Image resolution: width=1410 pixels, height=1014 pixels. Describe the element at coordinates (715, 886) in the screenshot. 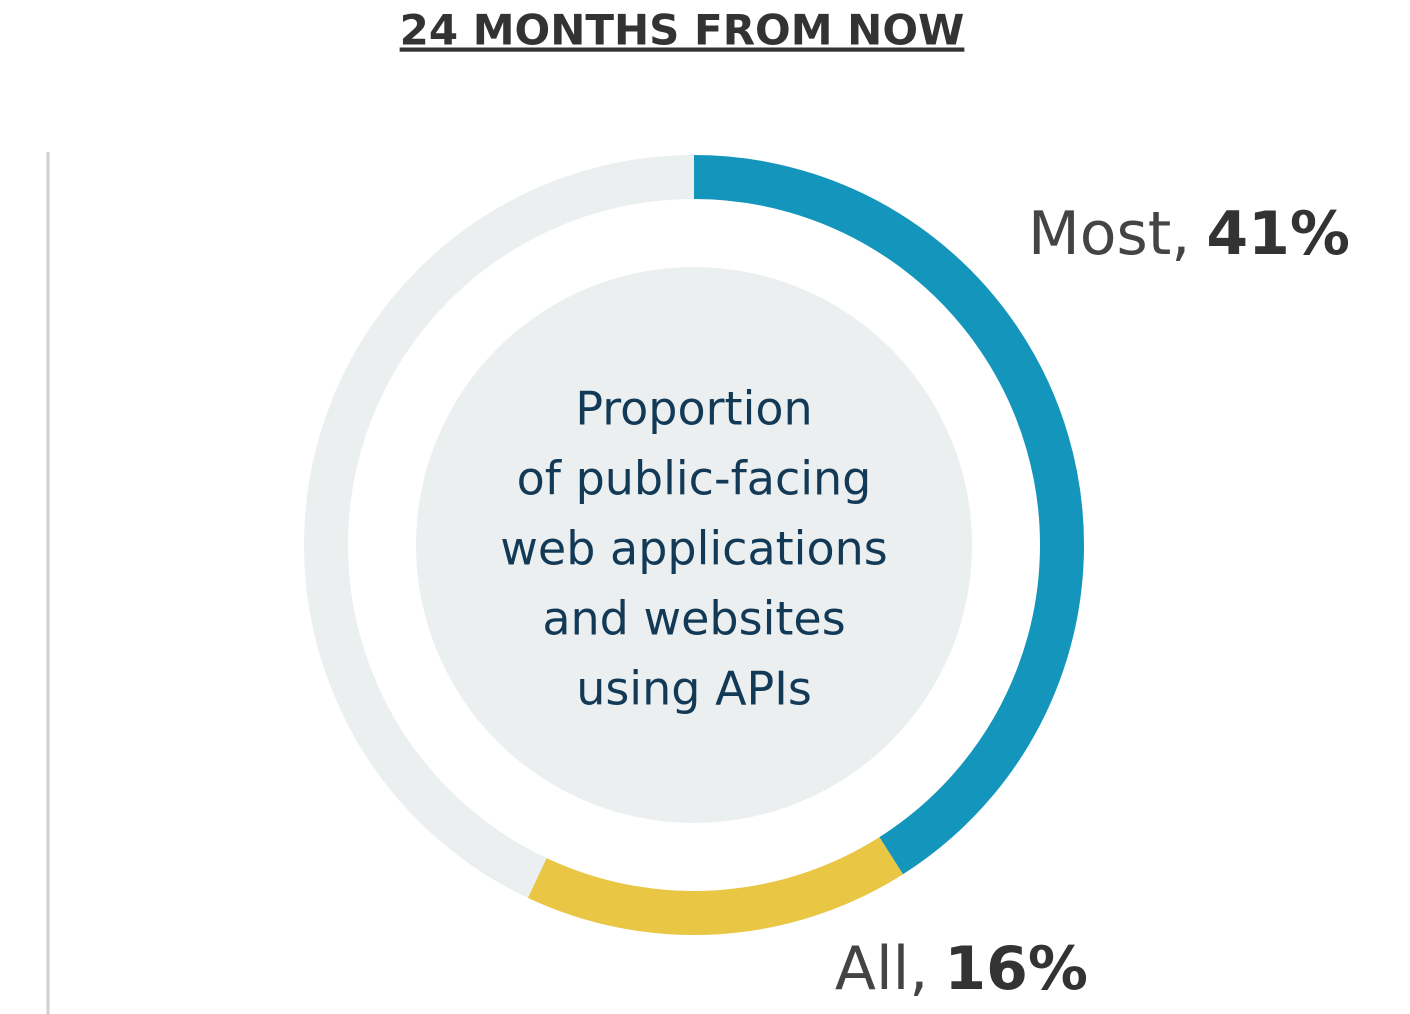

I see `donut-segment` at that location.